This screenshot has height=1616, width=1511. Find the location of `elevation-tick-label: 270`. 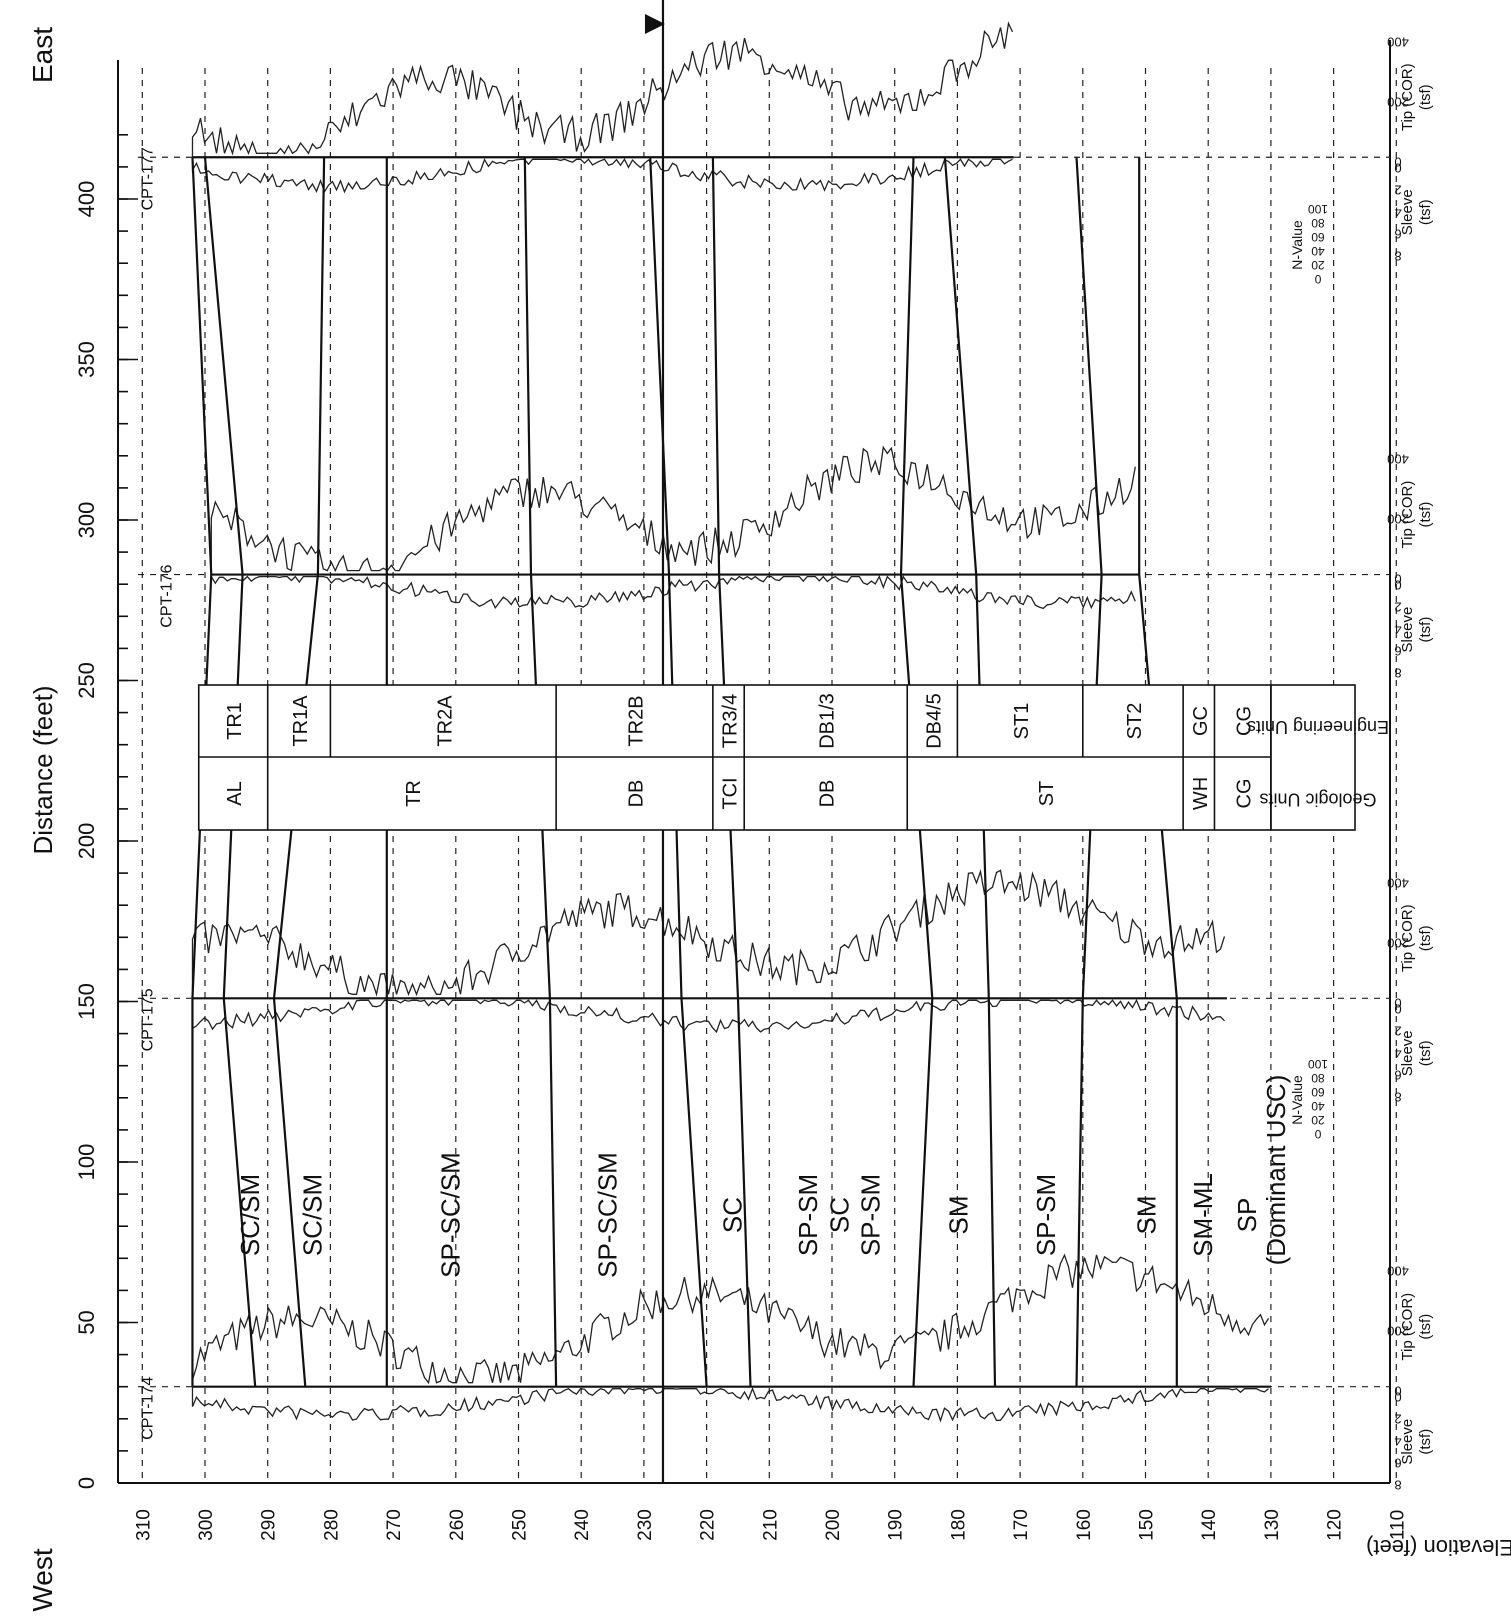

elevation-tick-label: 270 is located at coordinates (394, 1525).